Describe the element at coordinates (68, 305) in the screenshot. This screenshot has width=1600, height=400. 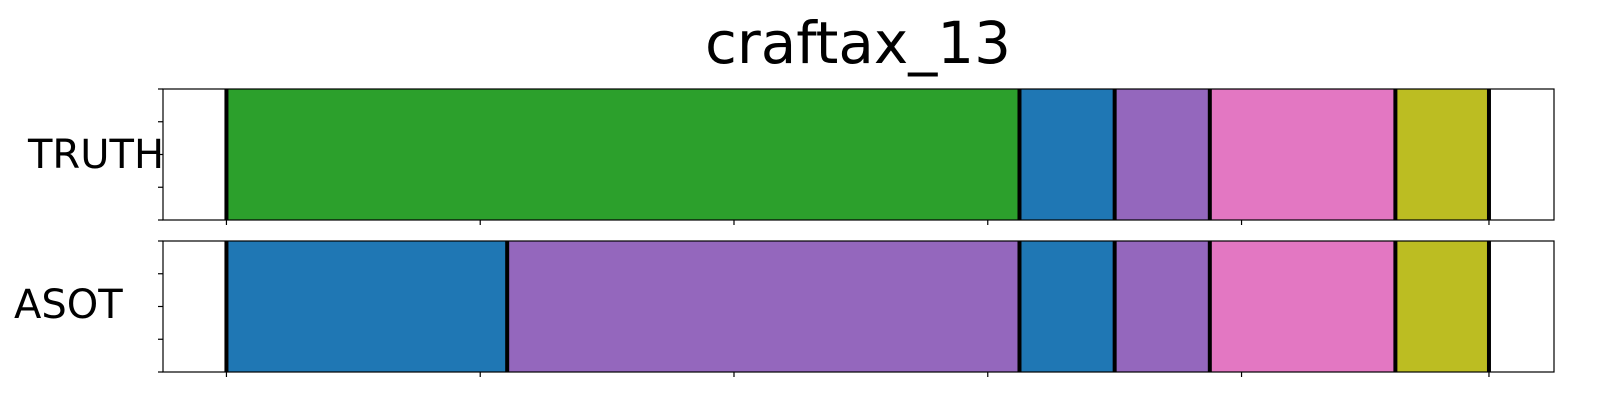
I see `row-label-asot: ASOT` at that location.